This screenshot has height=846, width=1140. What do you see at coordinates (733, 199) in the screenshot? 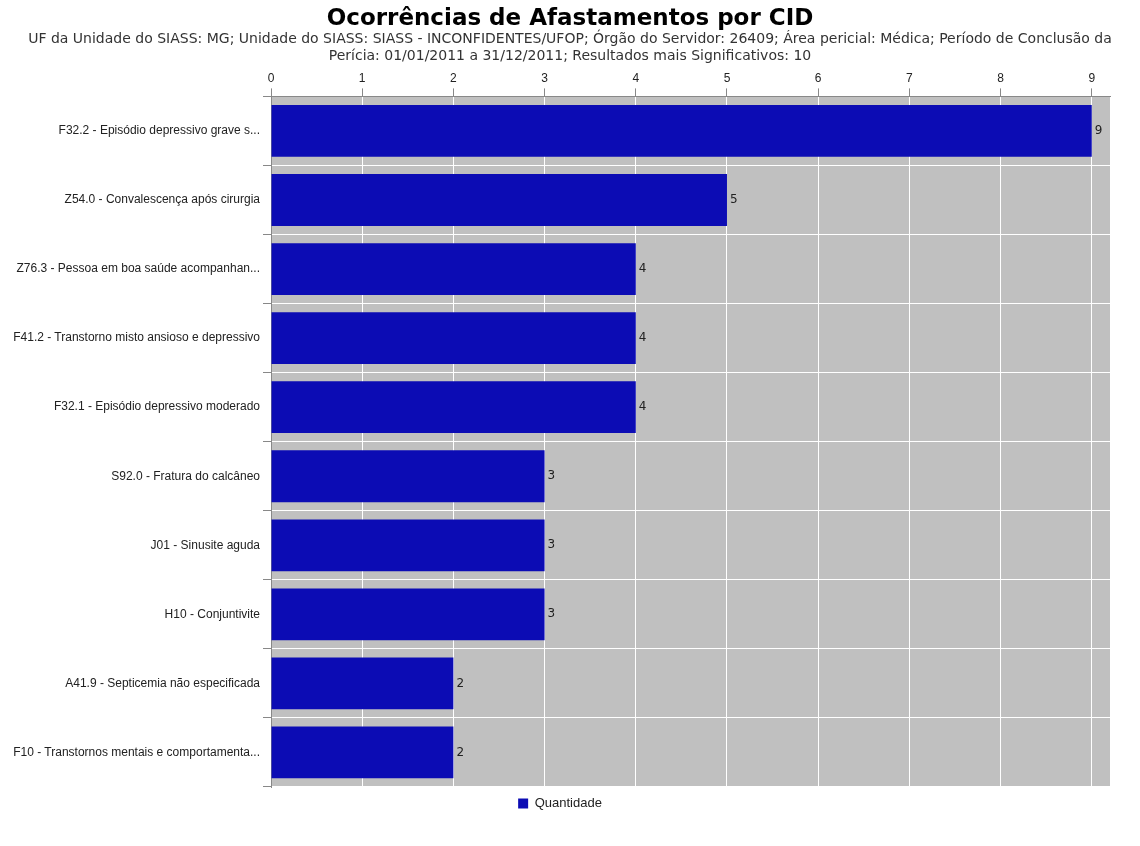
I see `data-label: 5` at bounding box center [733, 199].